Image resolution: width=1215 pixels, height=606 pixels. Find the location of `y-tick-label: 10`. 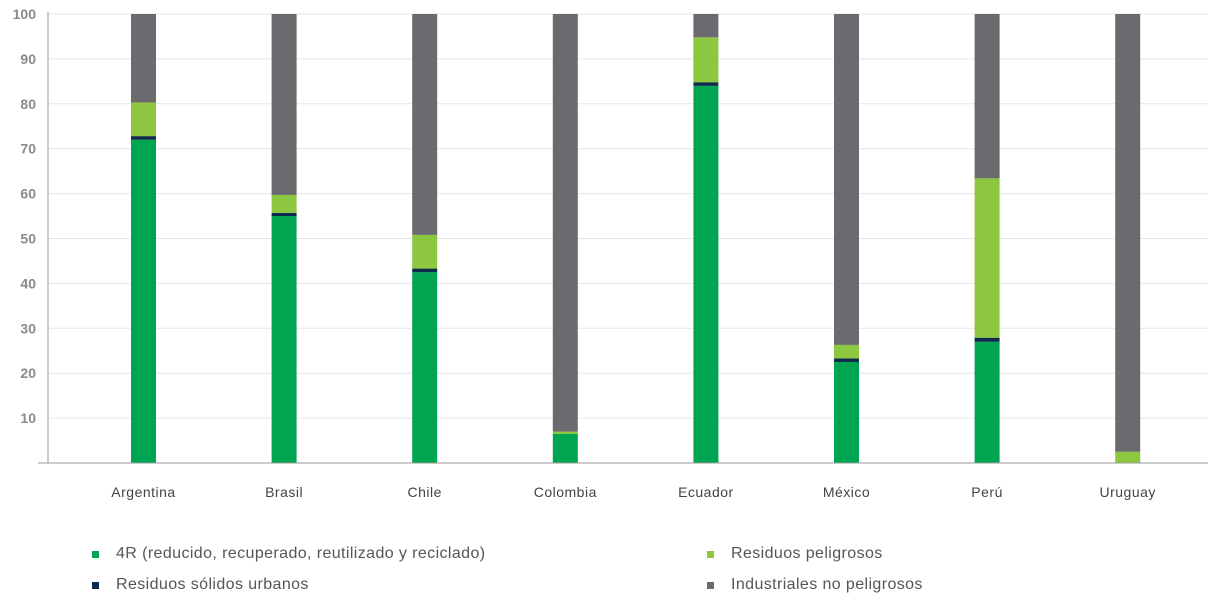

y-tick-label: 10 is located at coordinates (28, 418).